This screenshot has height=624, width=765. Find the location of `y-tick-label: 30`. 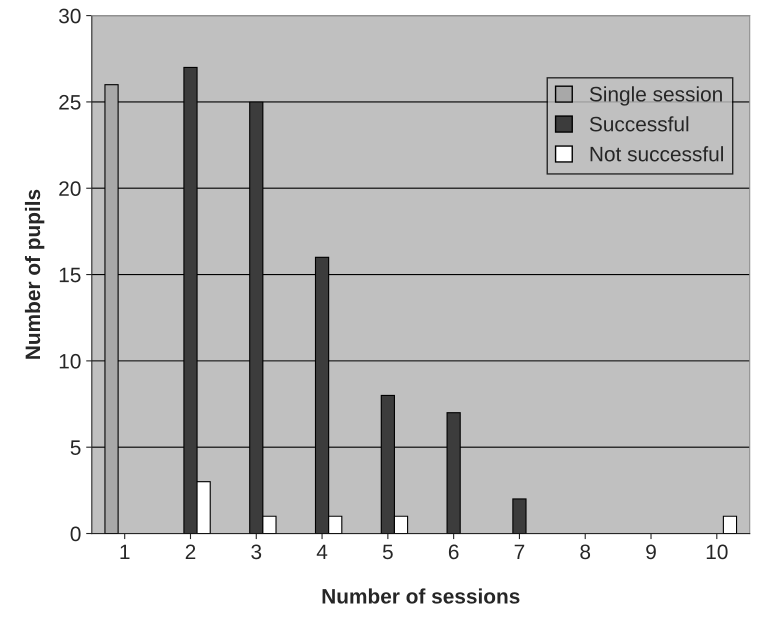

y-tick-label: 30 is located at coordinates (70, 16).